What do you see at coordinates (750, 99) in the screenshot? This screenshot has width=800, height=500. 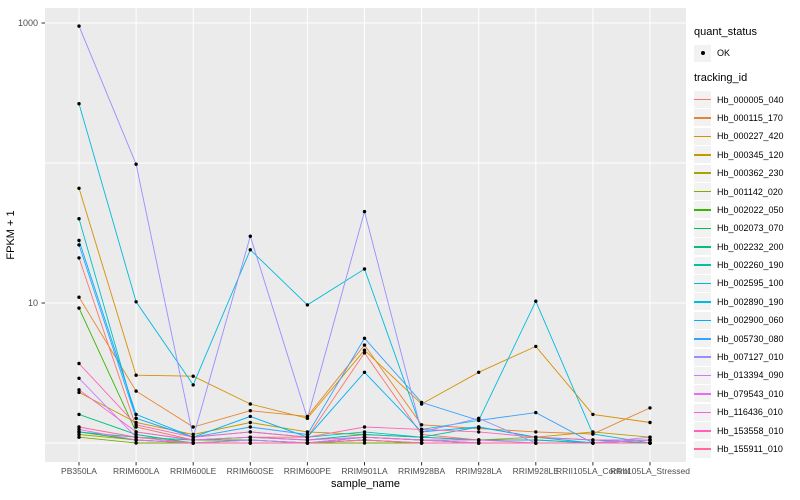 I see `legend-item-label: Hb_000005_040` at bounding box center [750, 99].